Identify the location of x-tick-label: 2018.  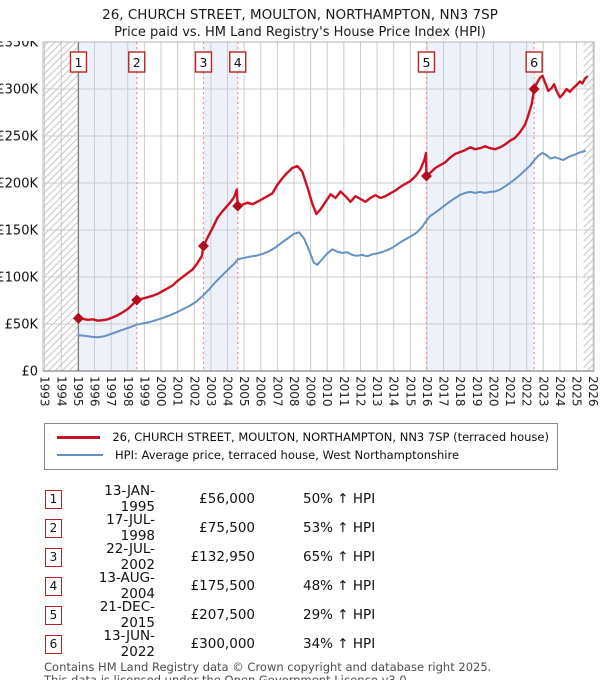
(460, 391).